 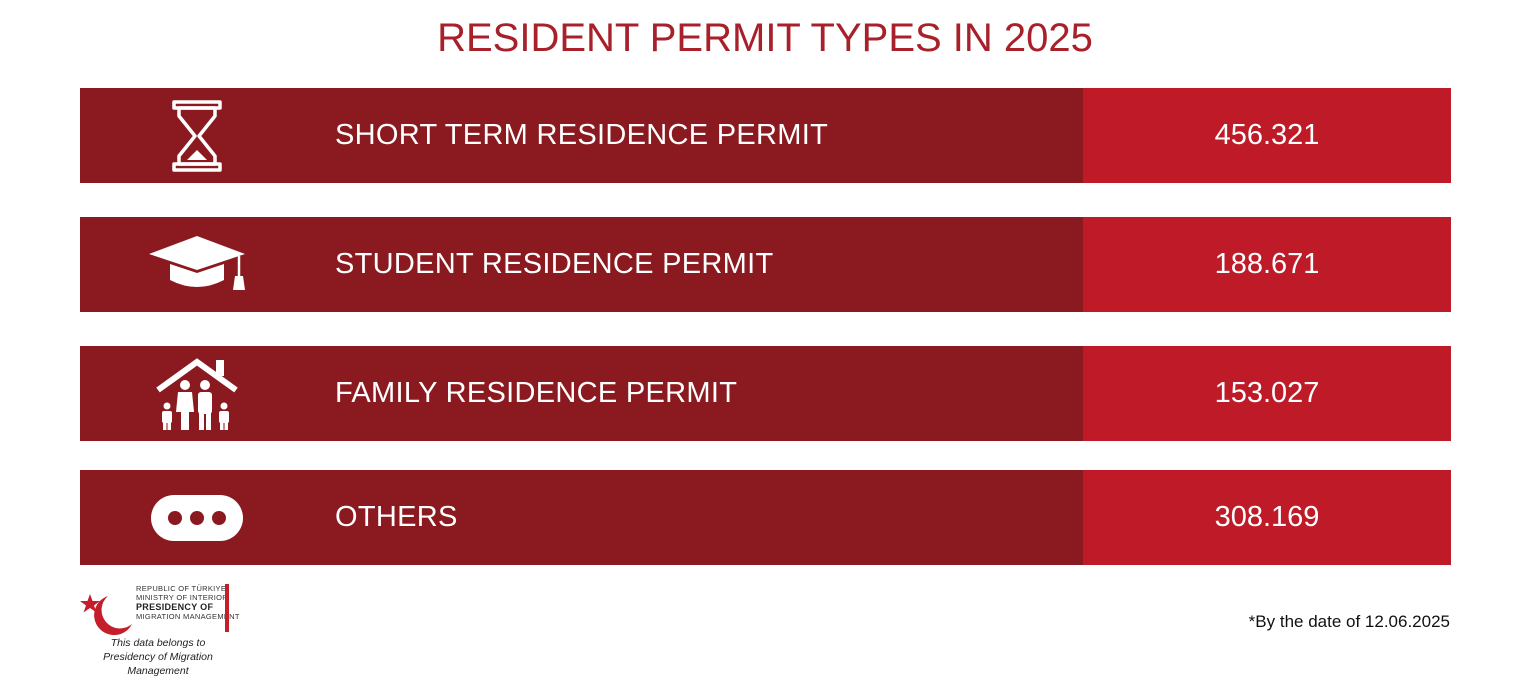 I want to click on page-title: RESIDENT PERMIT TYPES IN 2025, so click(x=765, y=38).